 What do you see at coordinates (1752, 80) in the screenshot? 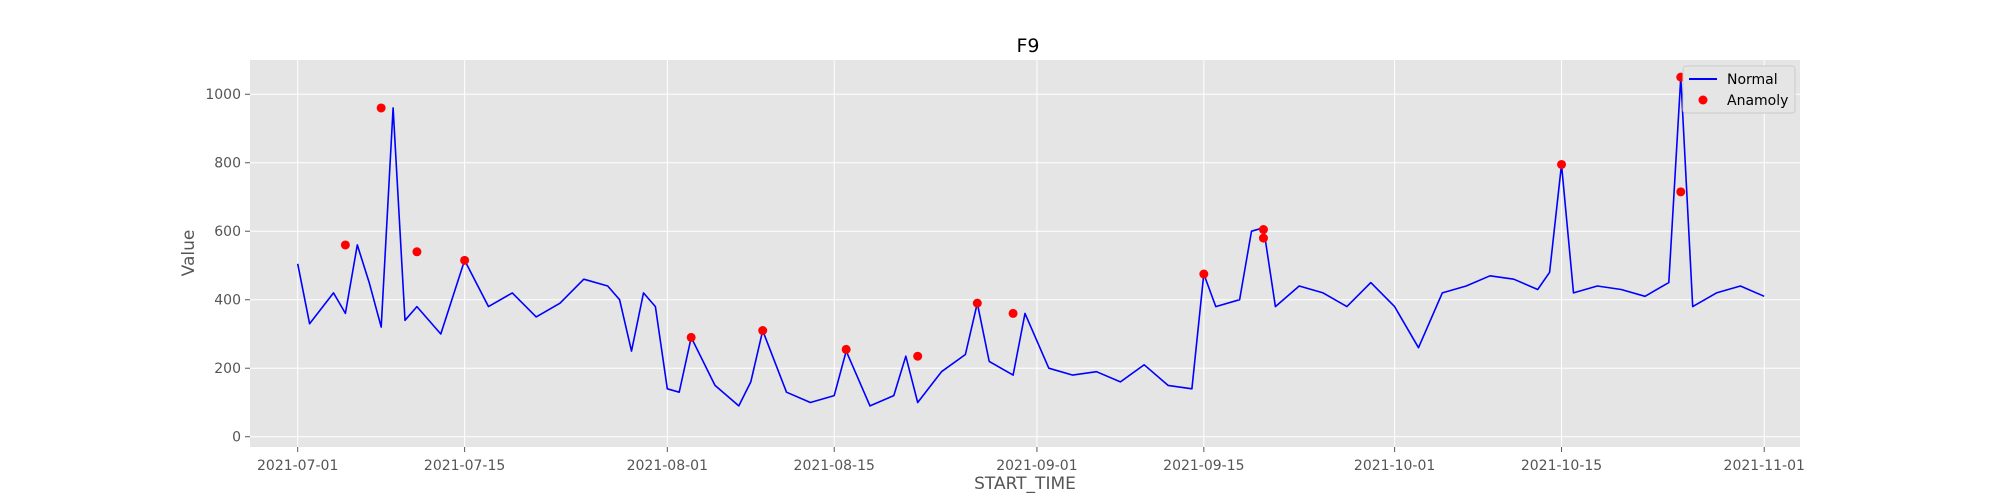
I see `legend-normal-label: Normal` at bounding box center [1752, 80].